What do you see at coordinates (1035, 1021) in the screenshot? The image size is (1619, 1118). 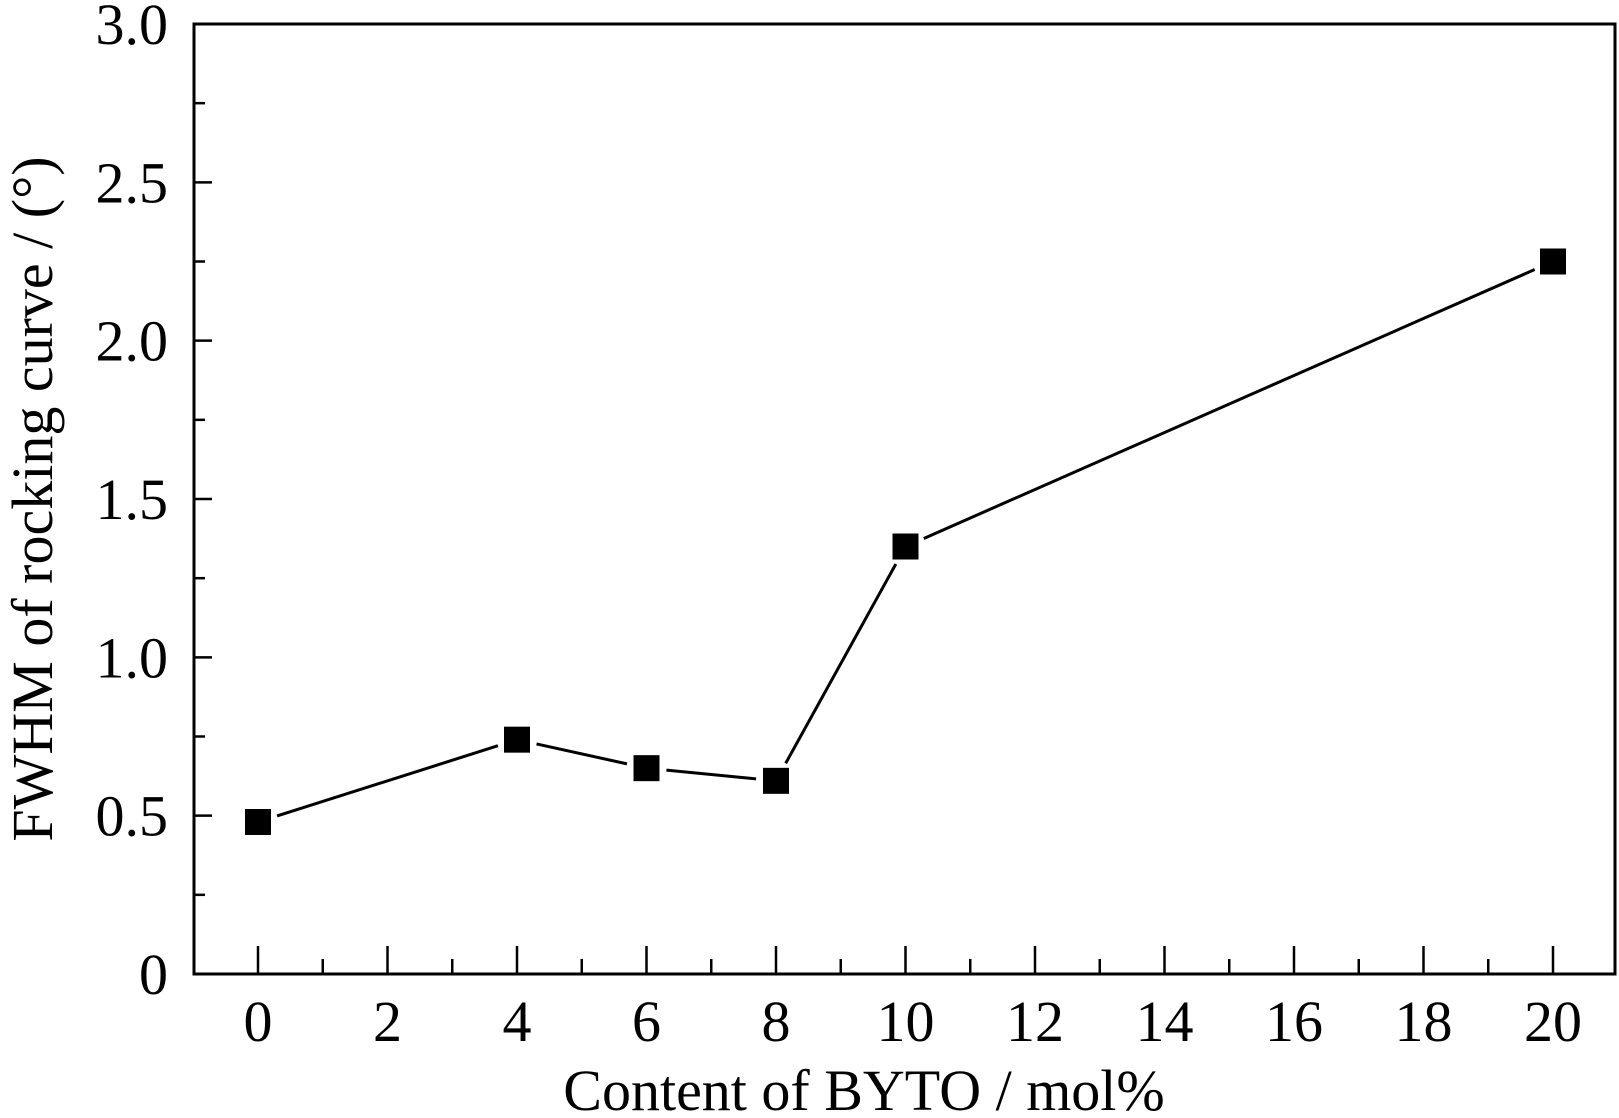 I see `x-tick-label: 12` at bounding box center [1035, 1021].